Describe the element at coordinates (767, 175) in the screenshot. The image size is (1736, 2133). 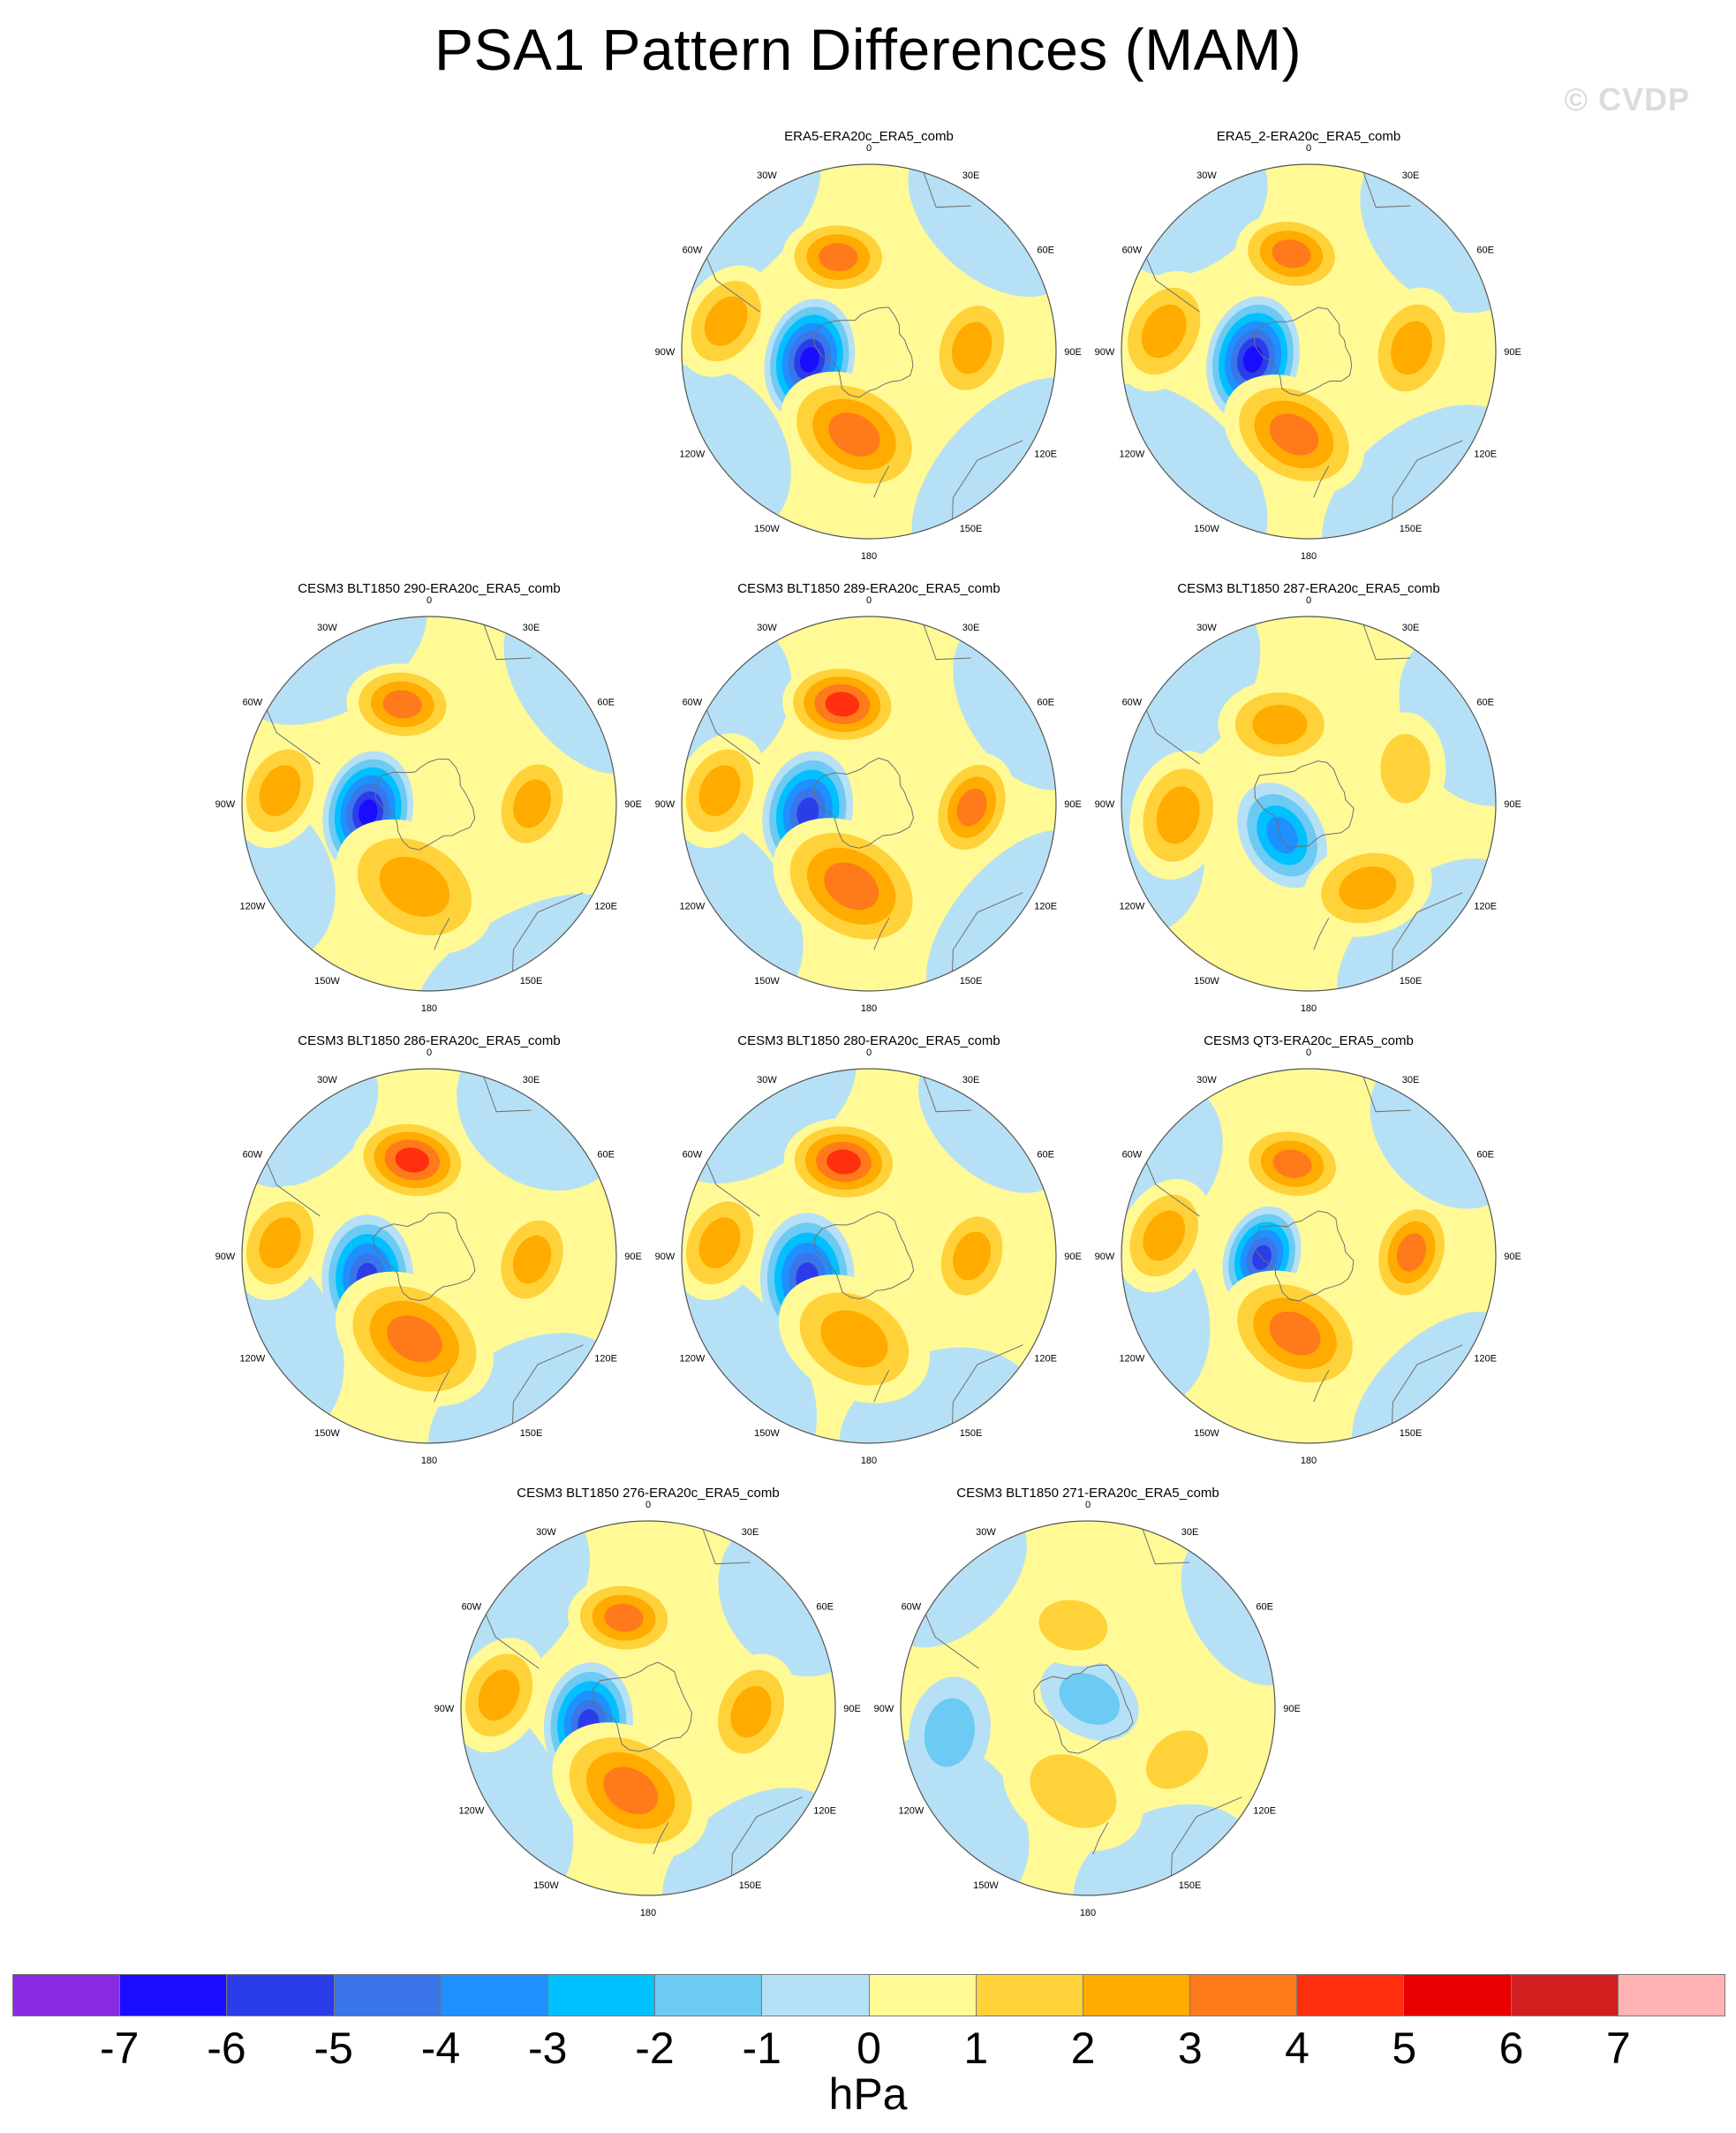
I see `longitude-label: 30W` at that location.